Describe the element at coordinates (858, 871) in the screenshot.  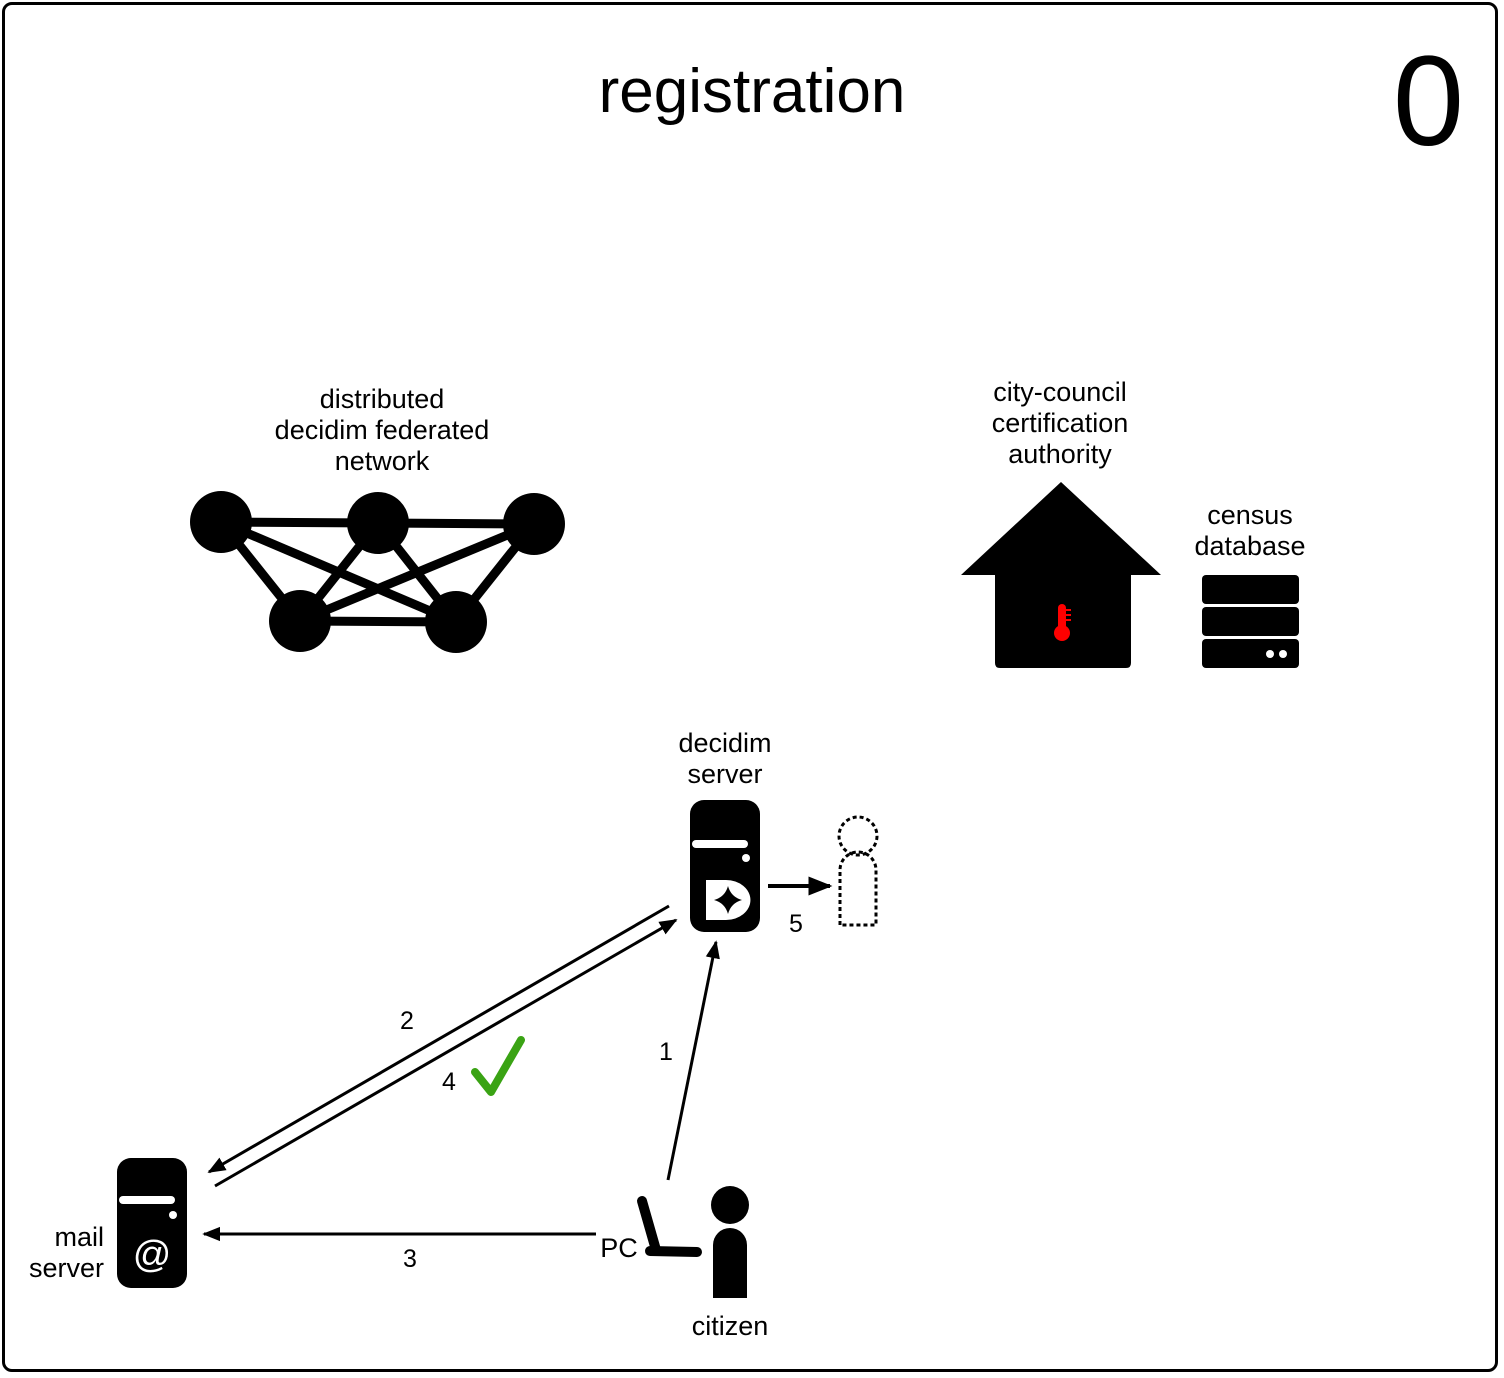
I see `new-user-placeholder-icon` at that location.